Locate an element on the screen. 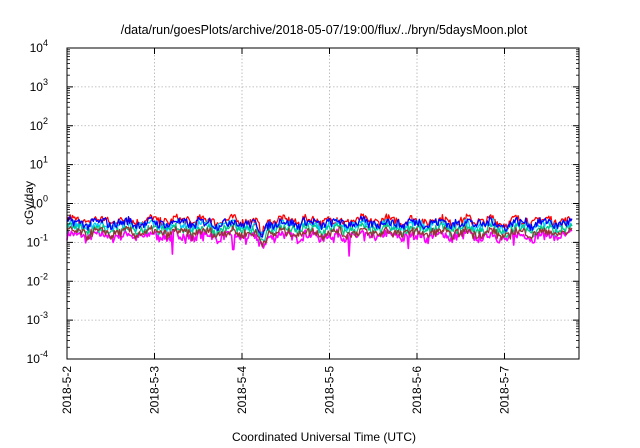  y-tick-label: 10⁻¹ is located at coordinates (37, 240).